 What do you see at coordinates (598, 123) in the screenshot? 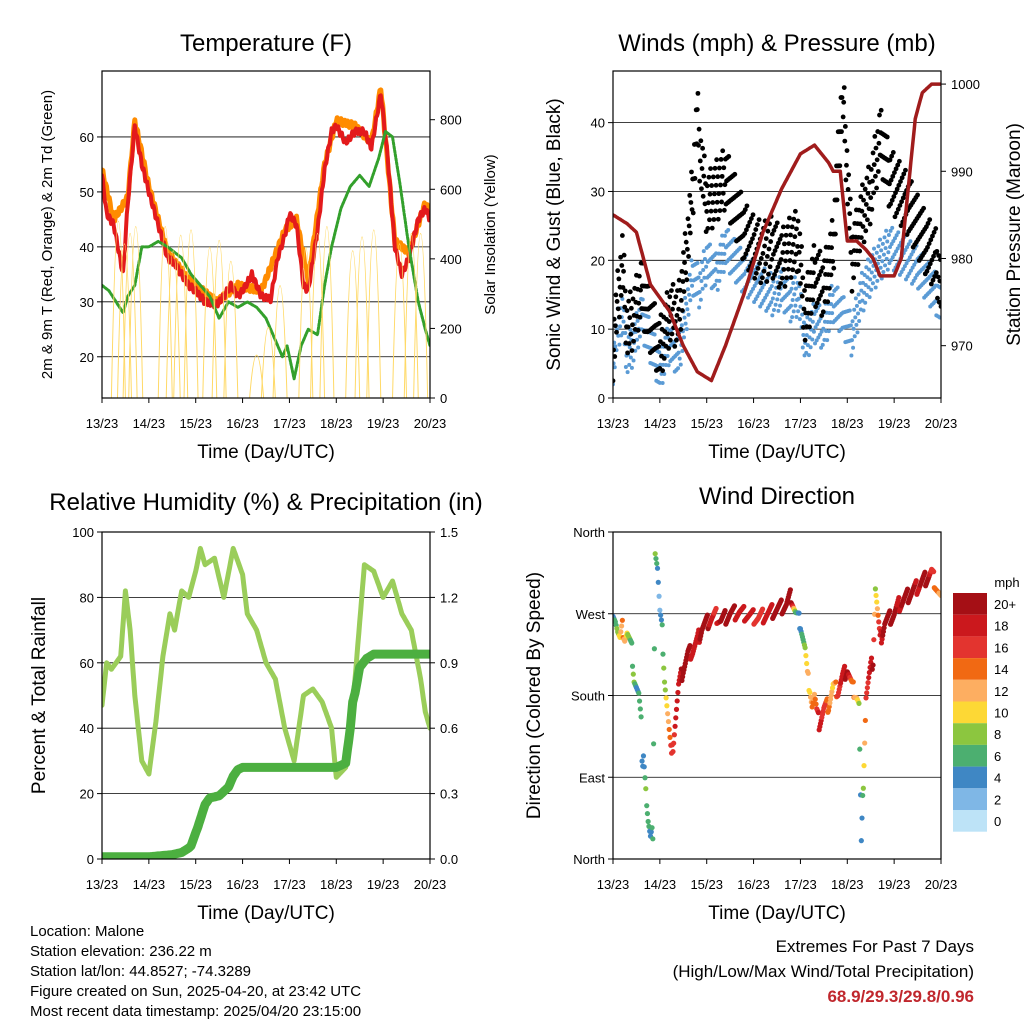
I see `y-tick-label: 40` at bounding box center [598, 123].